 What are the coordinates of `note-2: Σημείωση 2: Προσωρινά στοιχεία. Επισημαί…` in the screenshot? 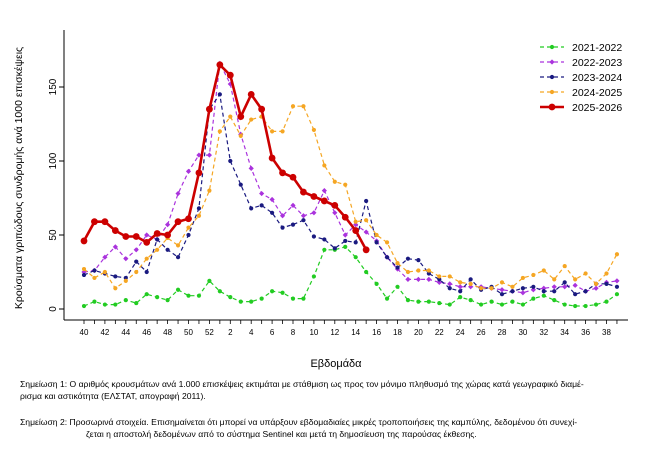 It's located at (340, 428).